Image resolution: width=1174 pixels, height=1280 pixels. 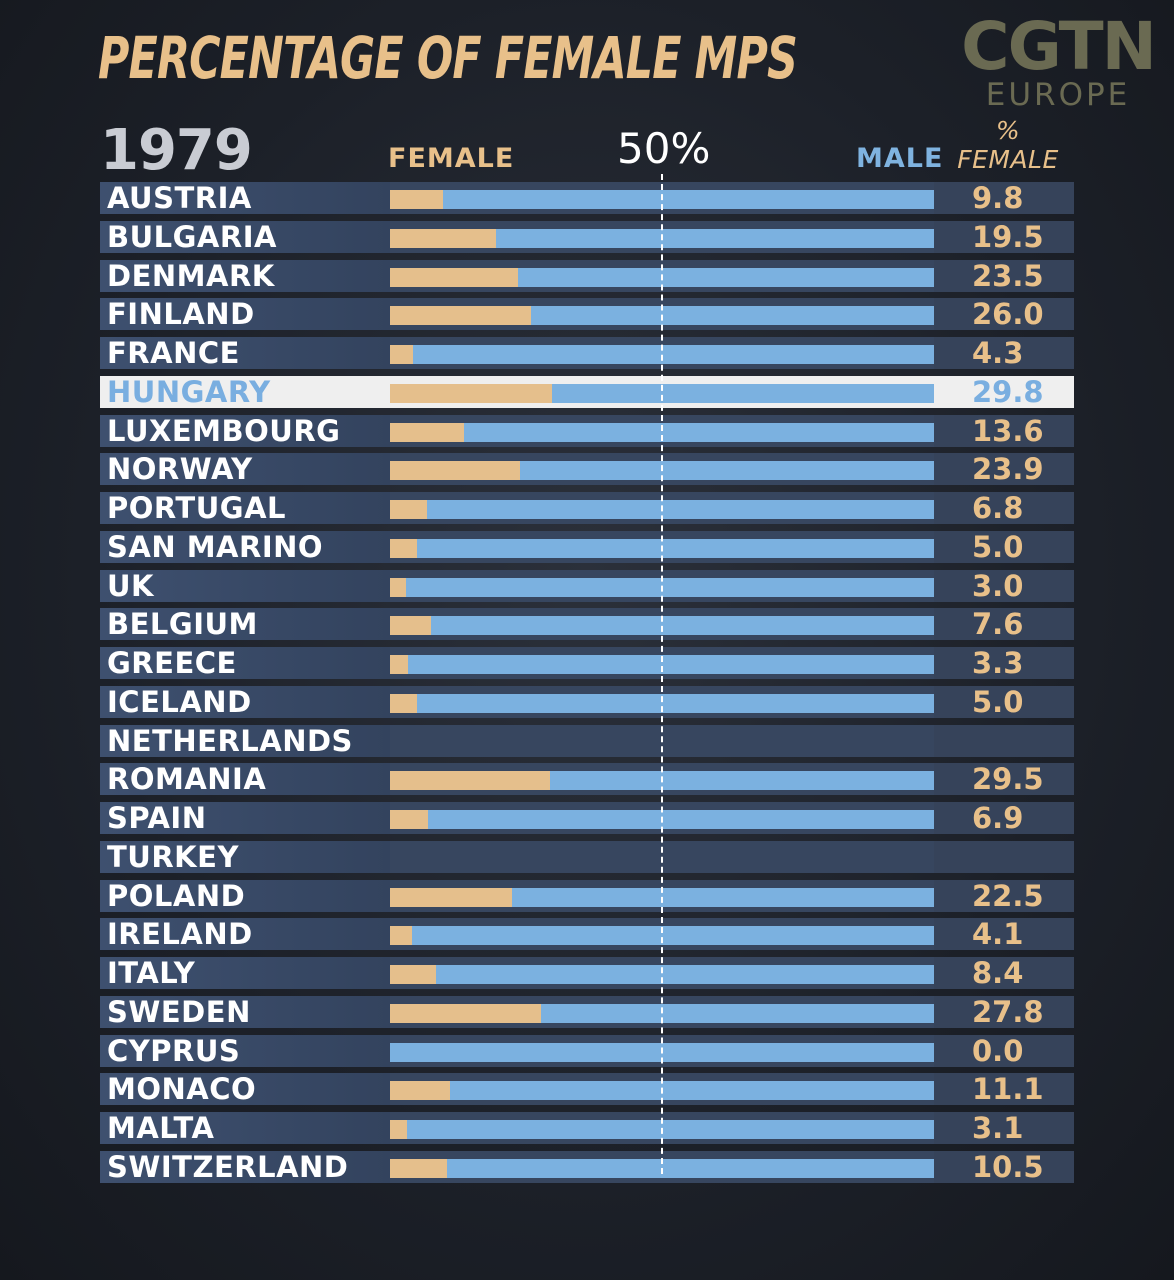 What do you see at coordinates (215, 546) in the screenshot?
I see `country-label: SAN MARINO` at bounding box center [215, 546].